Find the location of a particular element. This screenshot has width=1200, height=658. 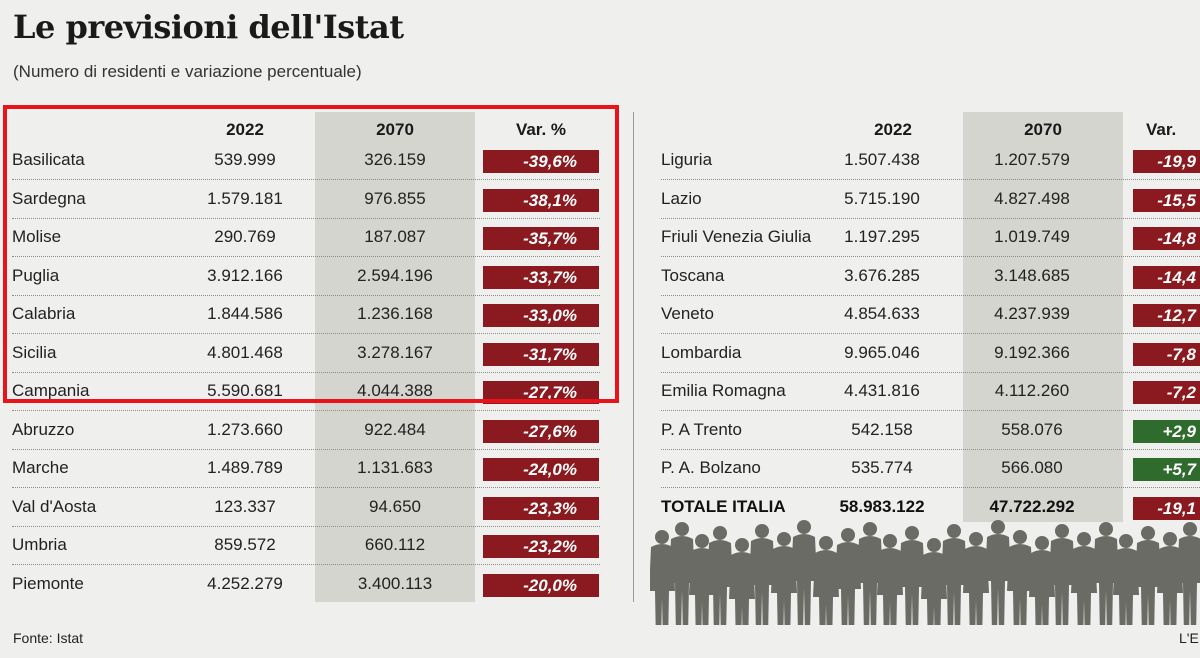

value-2070: 3.148.685 is located at coordinates (1032, 275).